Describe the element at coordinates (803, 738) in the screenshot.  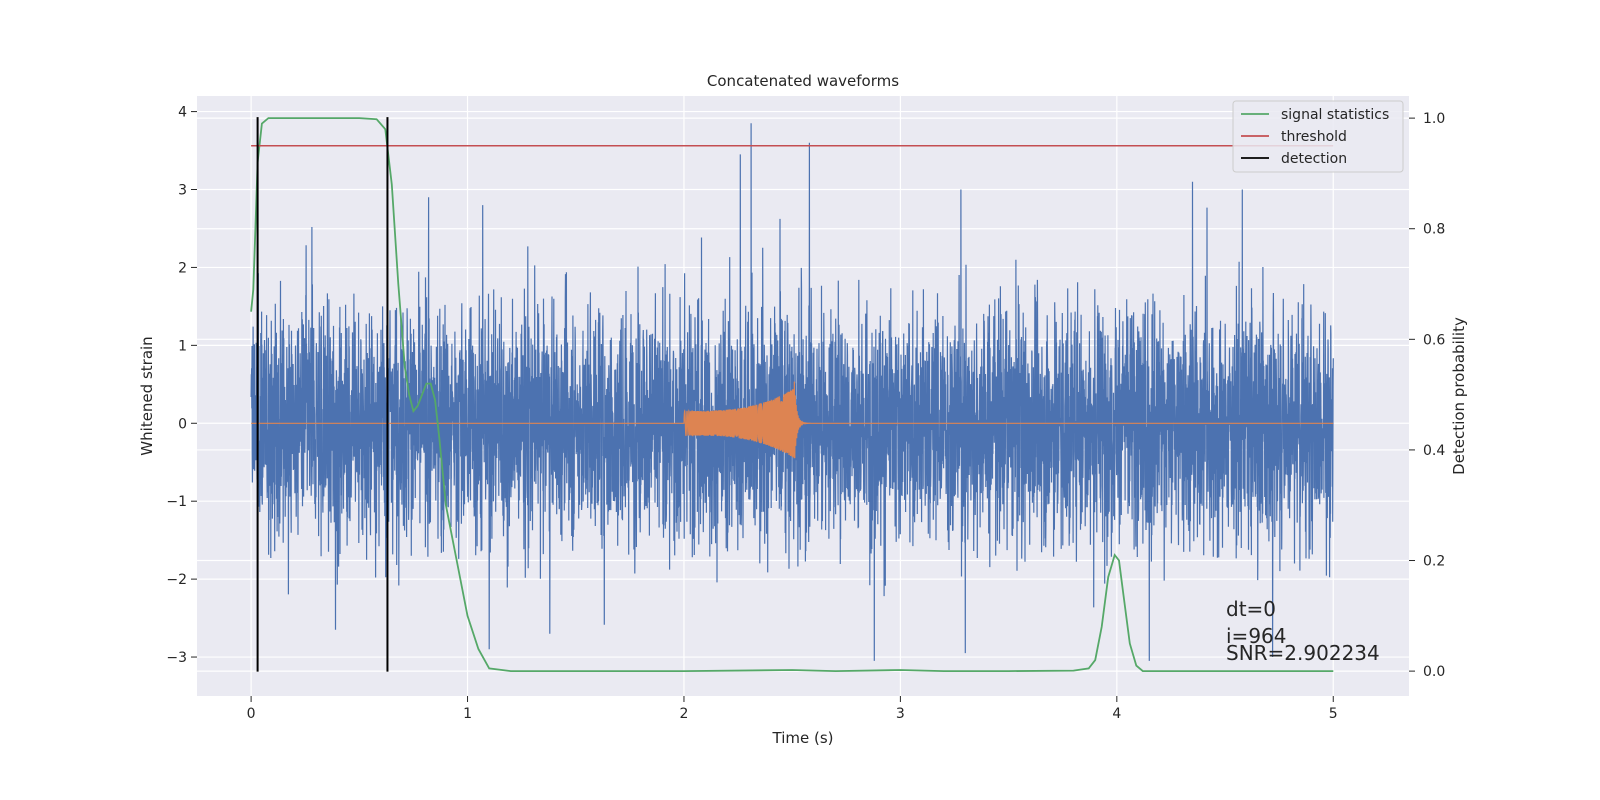
I see `x-axis-label: Time (s)` at that location.